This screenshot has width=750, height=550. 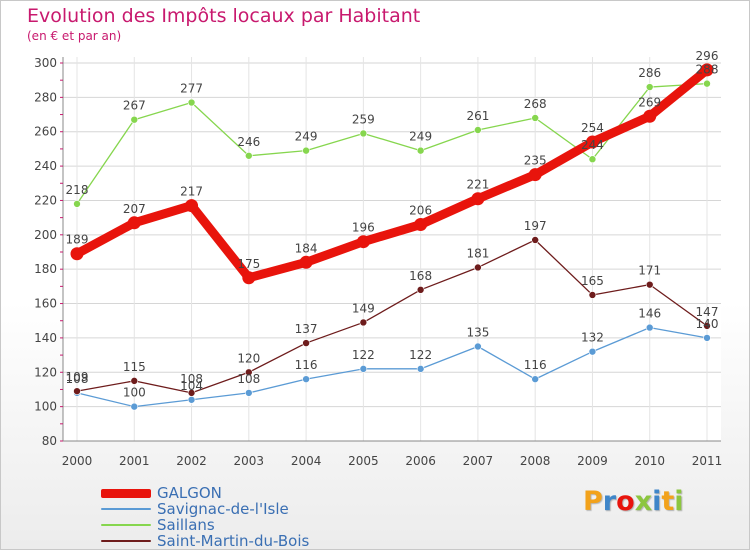 I want to click on y-tick-label: 300, so click(x=45, y=63).